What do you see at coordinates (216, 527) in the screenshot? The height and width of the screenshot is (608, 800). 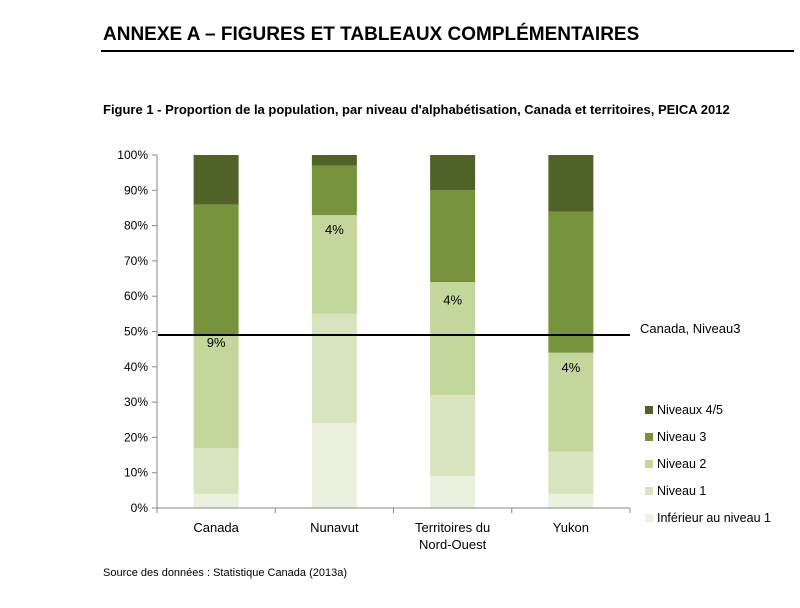 I see `category-label: Canada` at bounding box center [216, 527].